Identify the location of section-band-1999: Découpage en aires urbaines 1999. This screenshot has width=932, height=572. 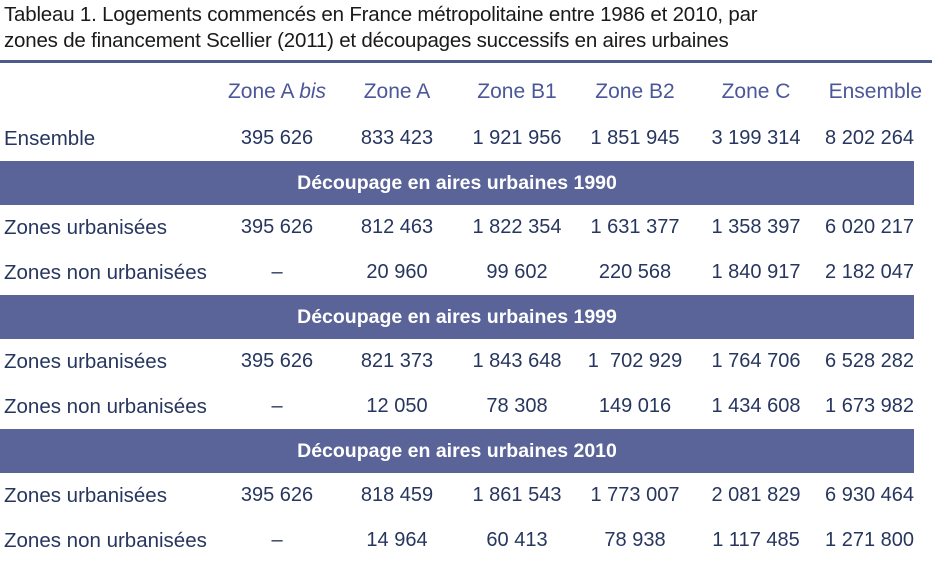
(466, 317).